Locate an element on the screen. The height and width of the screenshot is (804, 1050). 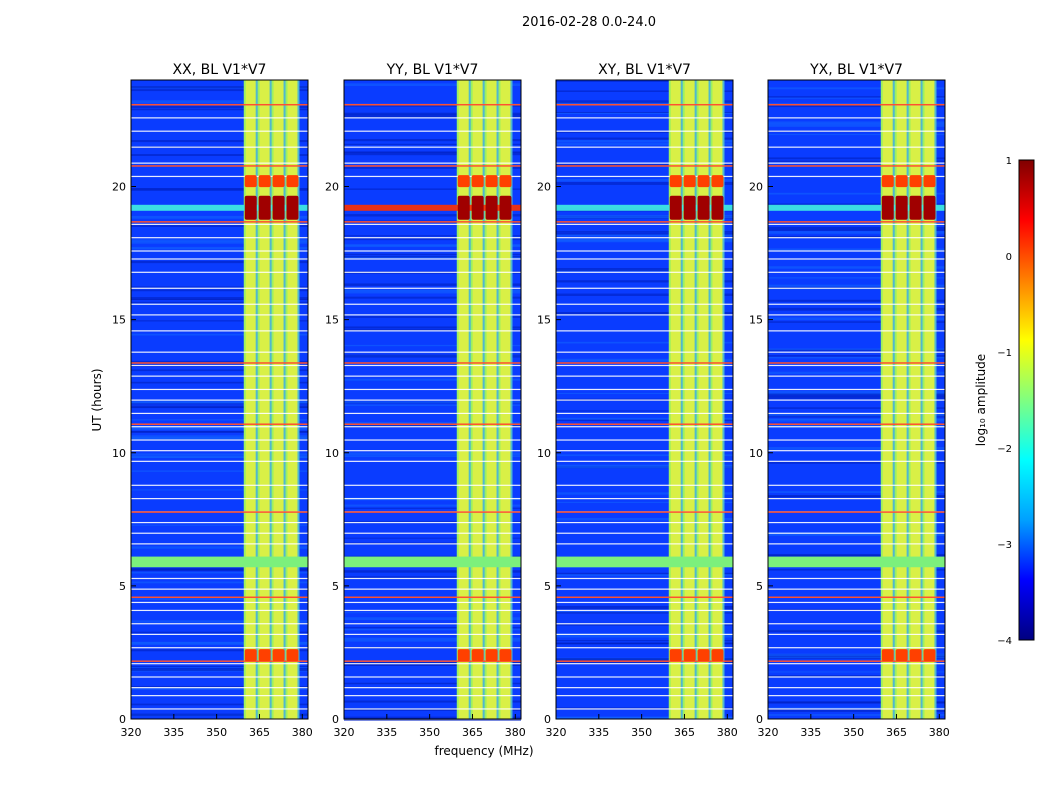
x-tick-label: 350 is located at coordinates (216, 732).